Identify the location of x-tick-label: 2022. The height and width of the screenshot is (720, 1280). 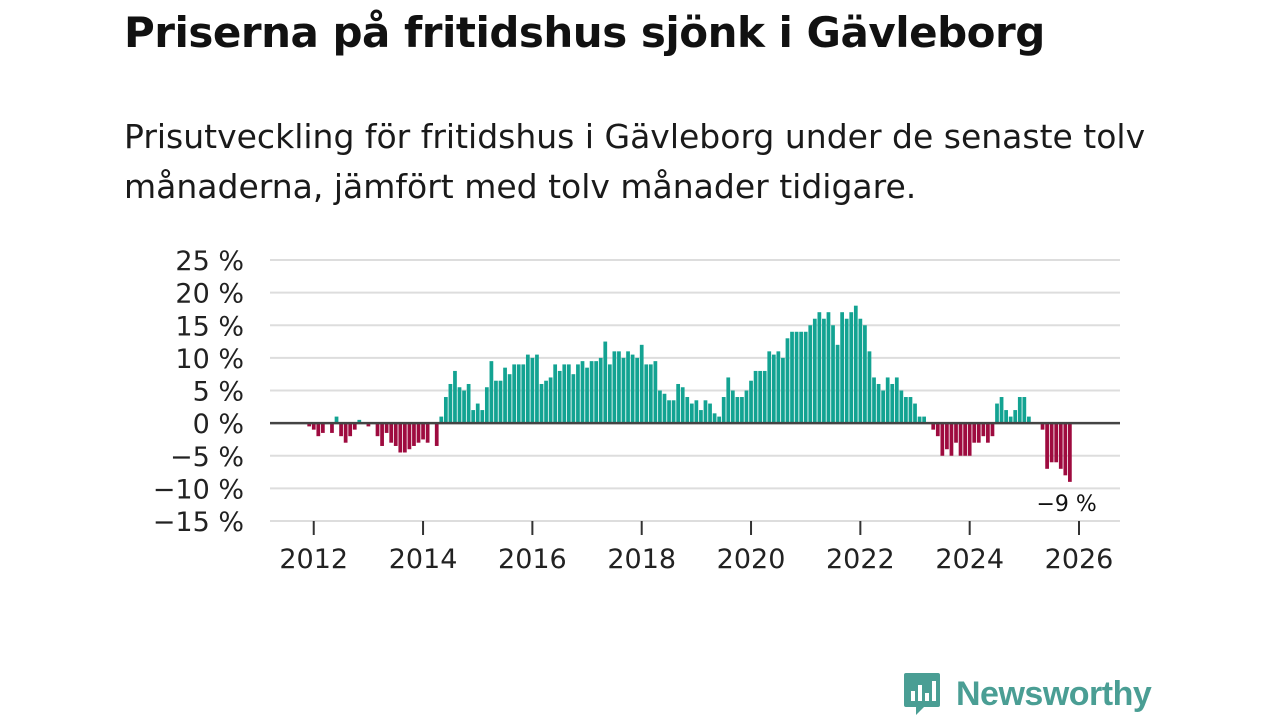
(860, 559).